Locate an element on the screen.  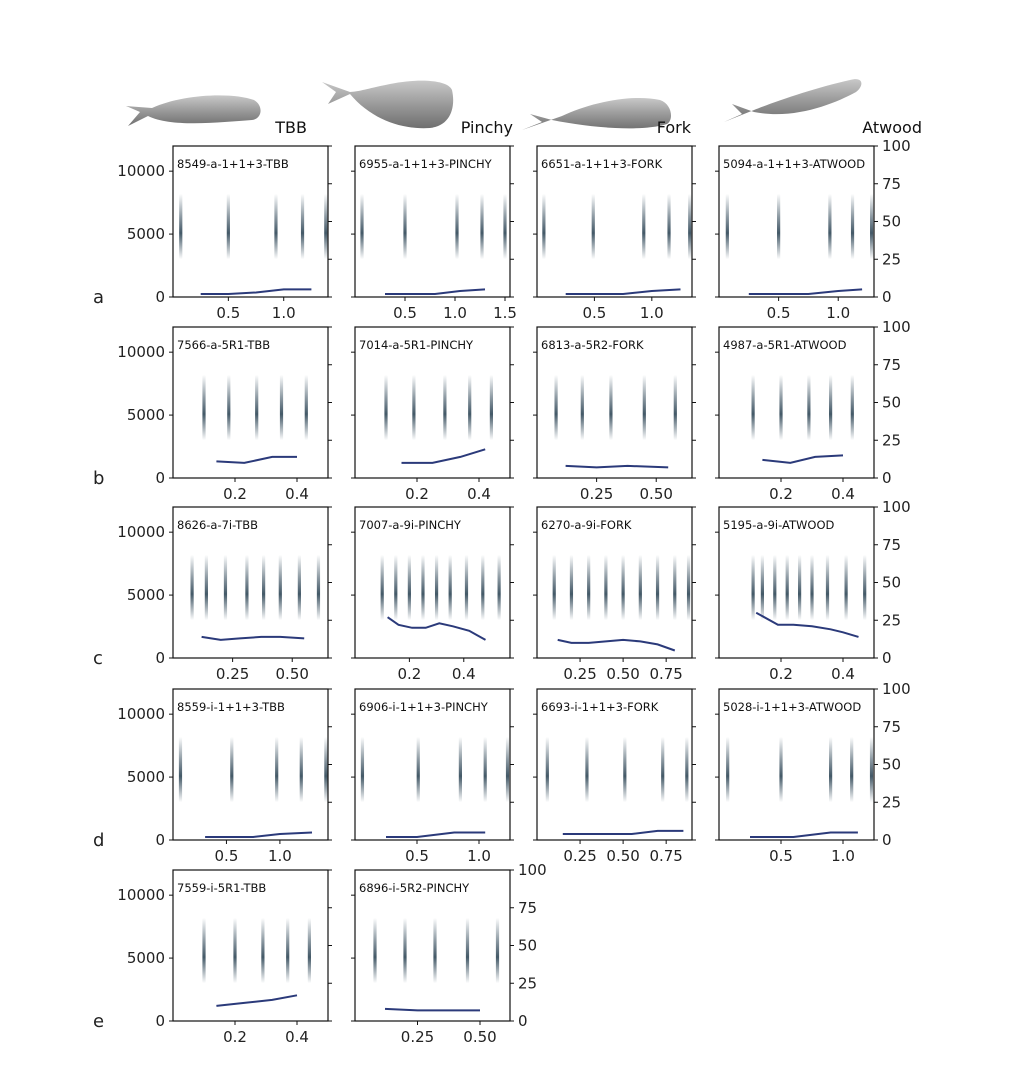
panel-title: 6906-i-1+1+3-PINCHY is located at coordinates (424, 707).